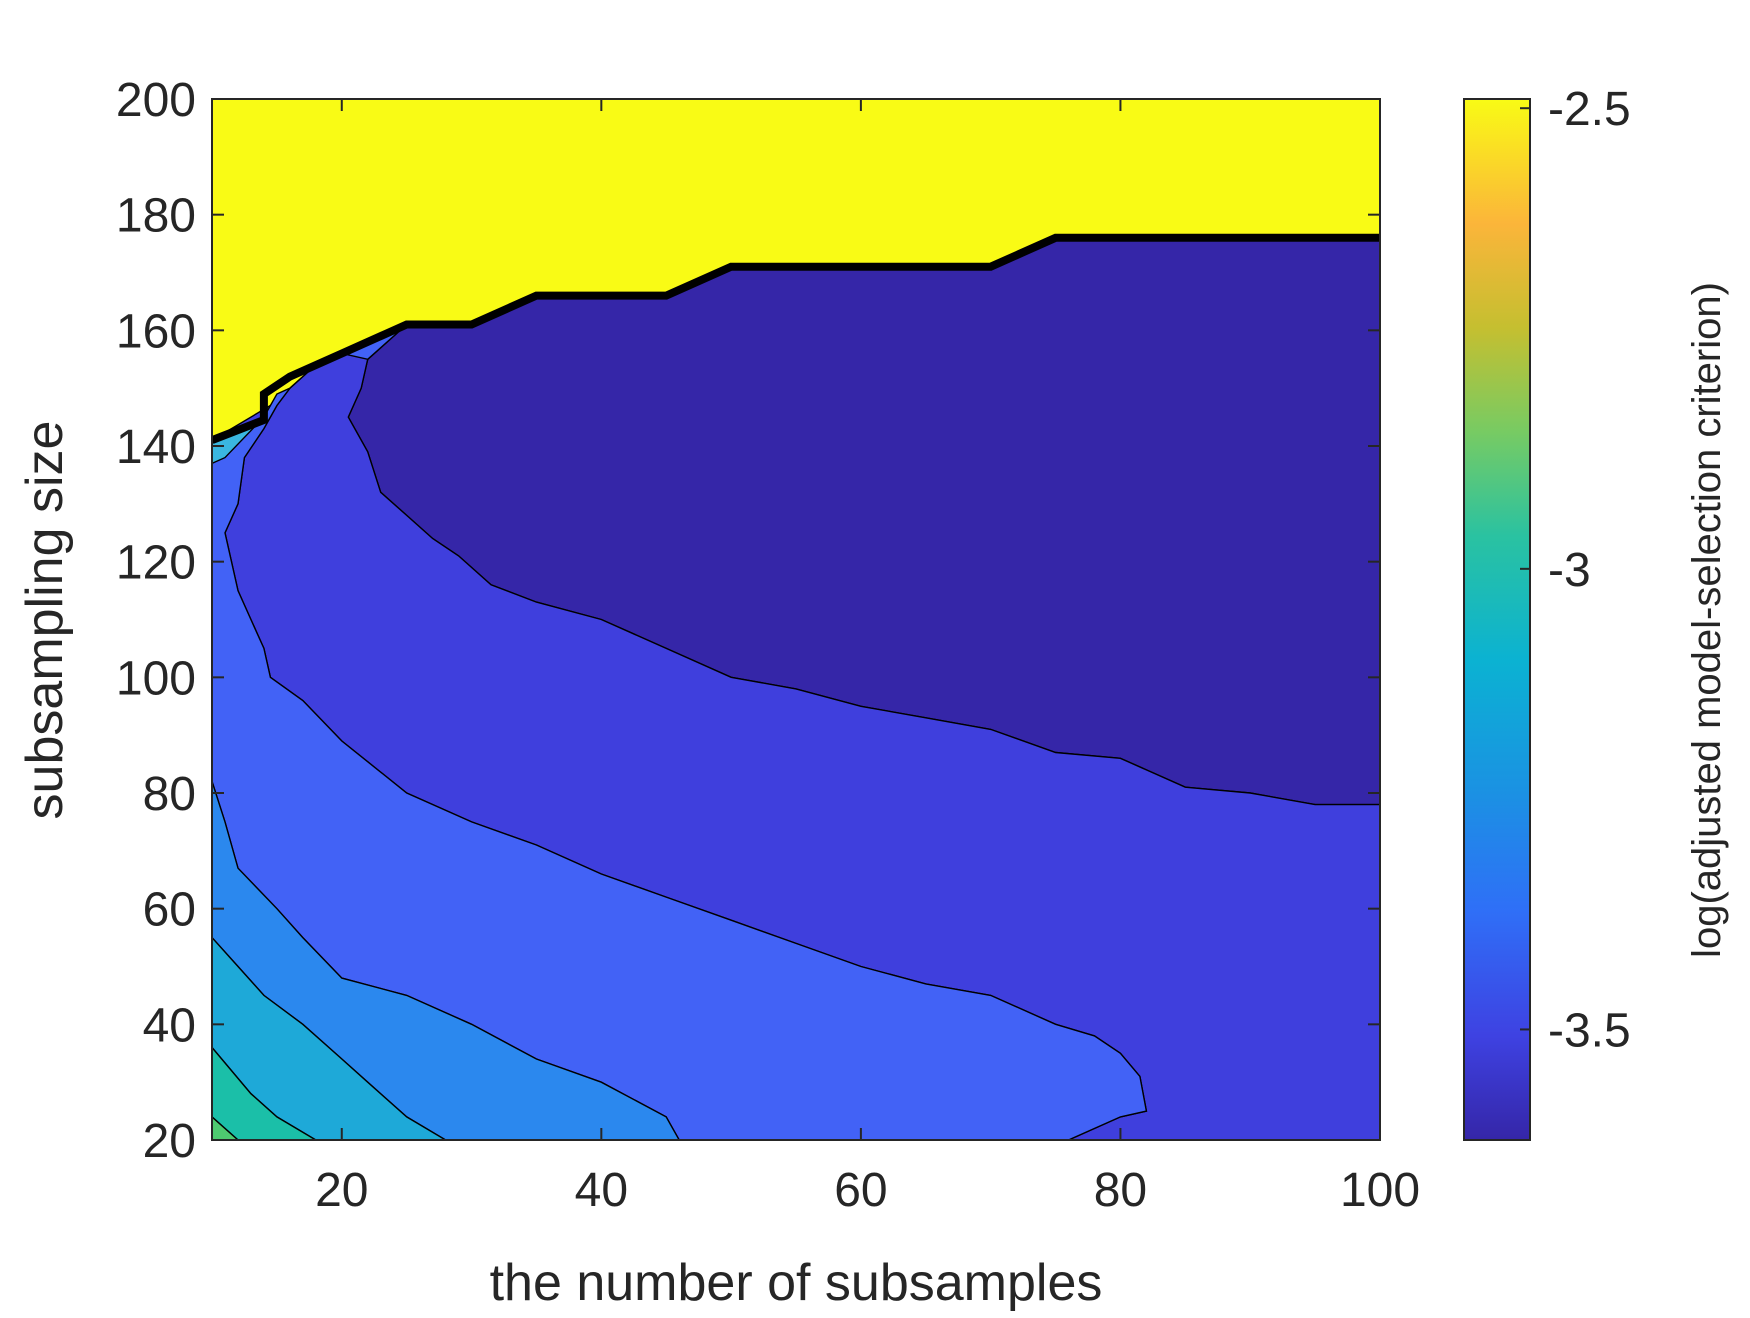 This screenshot has height=1318, width=1750. Describe the element at coordinates (156, 331) in the screenshot. I see `y-tick-label: 160` at that location.